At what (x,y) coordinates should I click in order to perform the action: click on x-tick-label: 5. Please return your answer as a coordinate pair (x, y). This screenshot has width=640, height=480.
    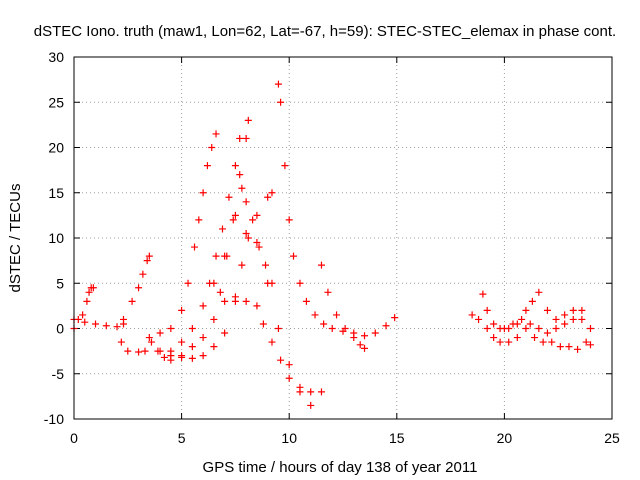
    Looking at the image, I should click on (182, 438).